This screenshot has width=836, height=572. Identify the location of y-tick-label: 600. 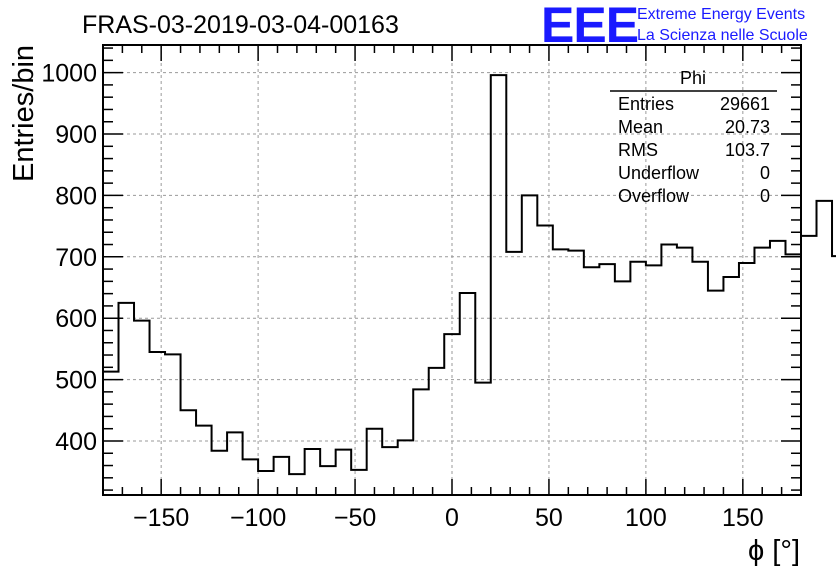
(76, 319).